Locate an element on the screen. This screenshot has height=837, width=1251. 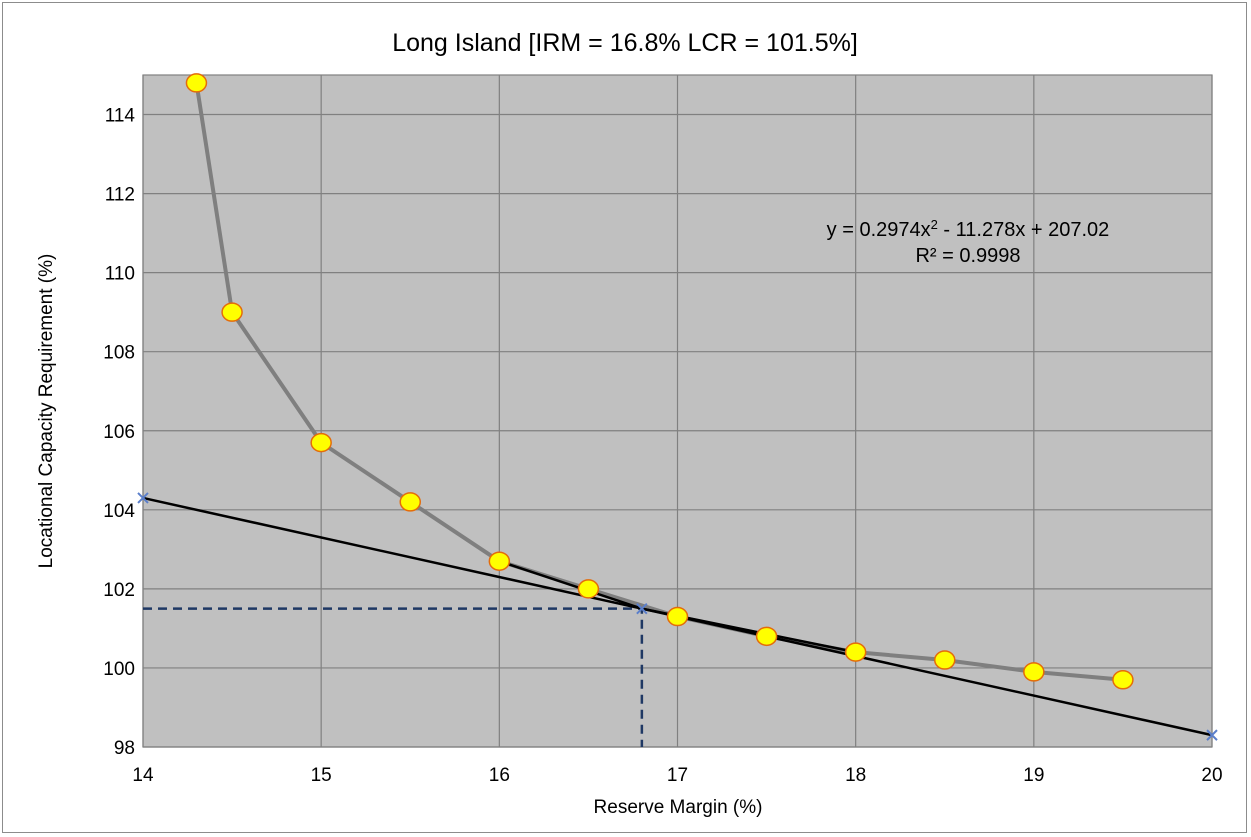
x-tick-label: 15 is located at coordinates (321, 775).